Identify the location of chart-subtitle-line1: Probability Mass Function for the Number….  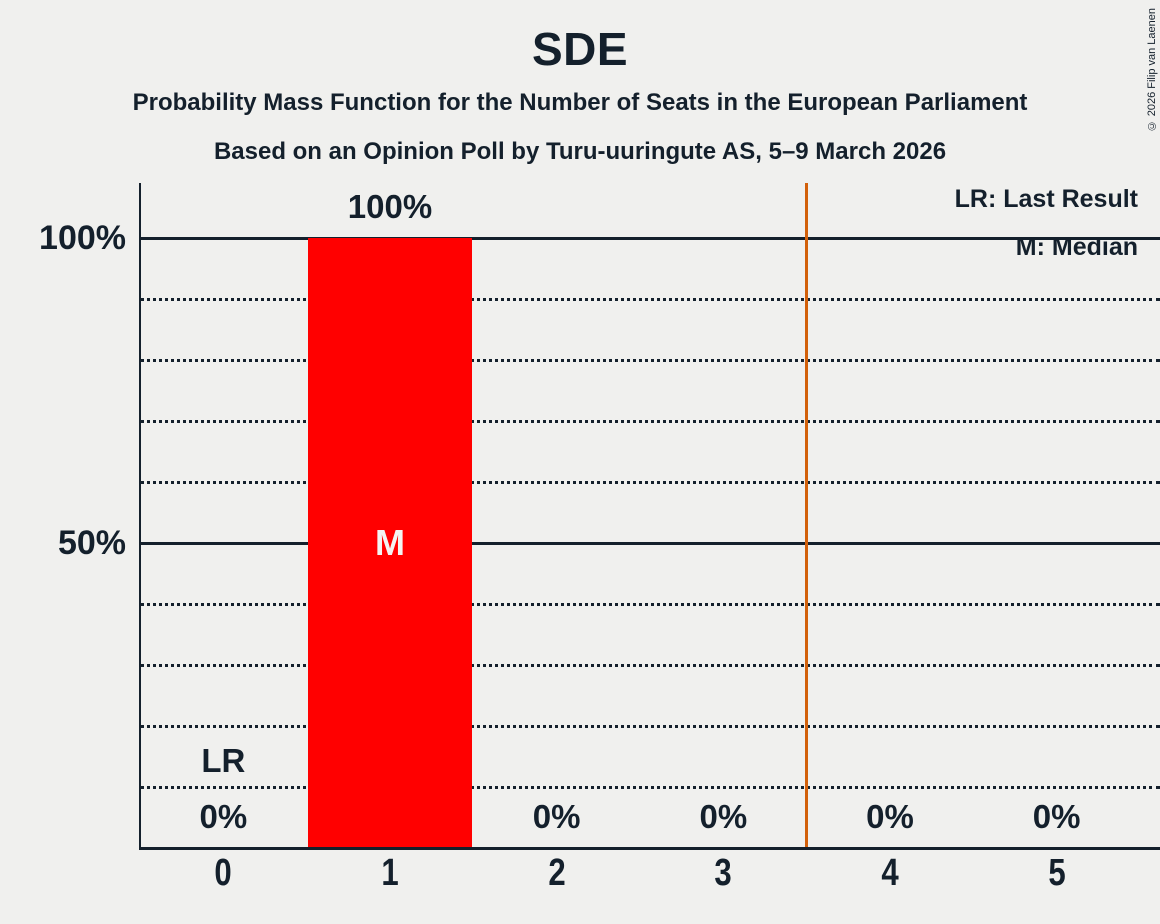
(580, 102).